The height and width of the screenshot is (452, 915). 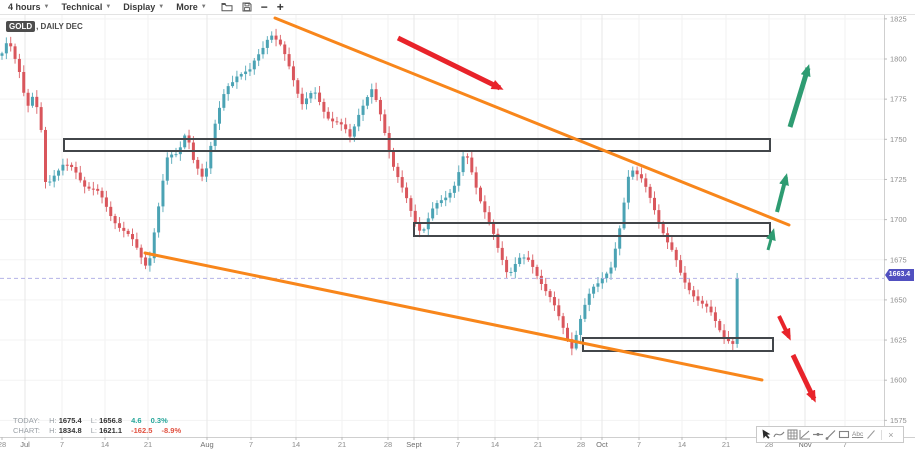 I want to click on timeframe-dropdown: 4 hours ▼, so click(x=28, y=7).